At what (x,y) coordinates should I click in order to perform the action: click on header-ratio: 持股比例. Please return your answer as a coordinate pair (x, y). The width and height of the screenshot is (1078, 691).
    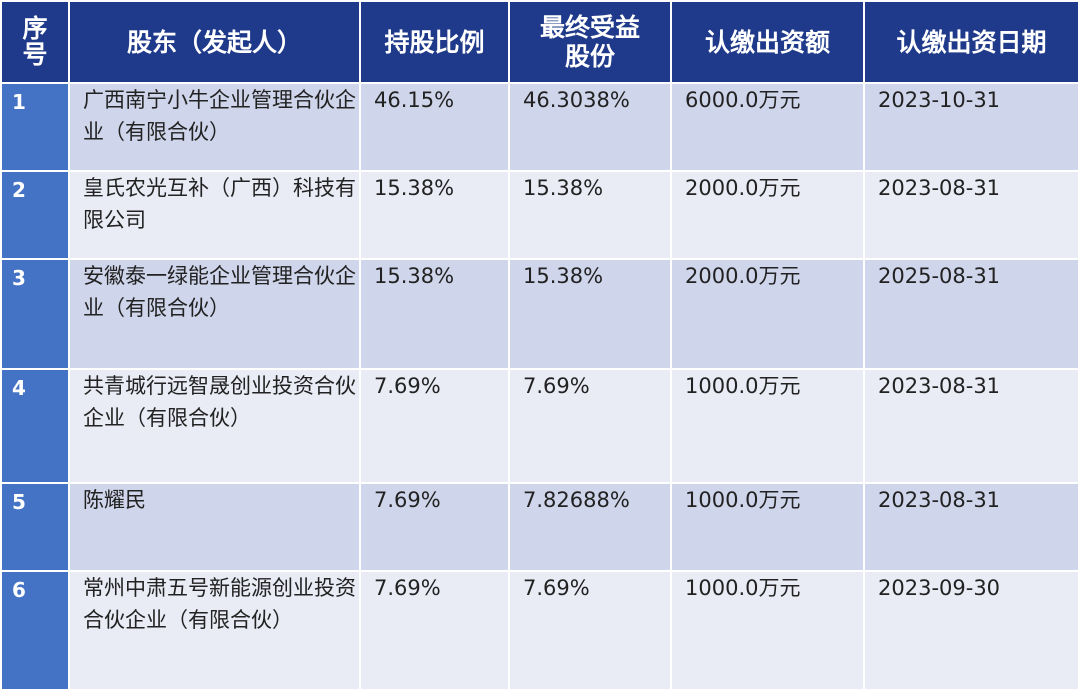
    Looking at the image, I should click on (434, 42).